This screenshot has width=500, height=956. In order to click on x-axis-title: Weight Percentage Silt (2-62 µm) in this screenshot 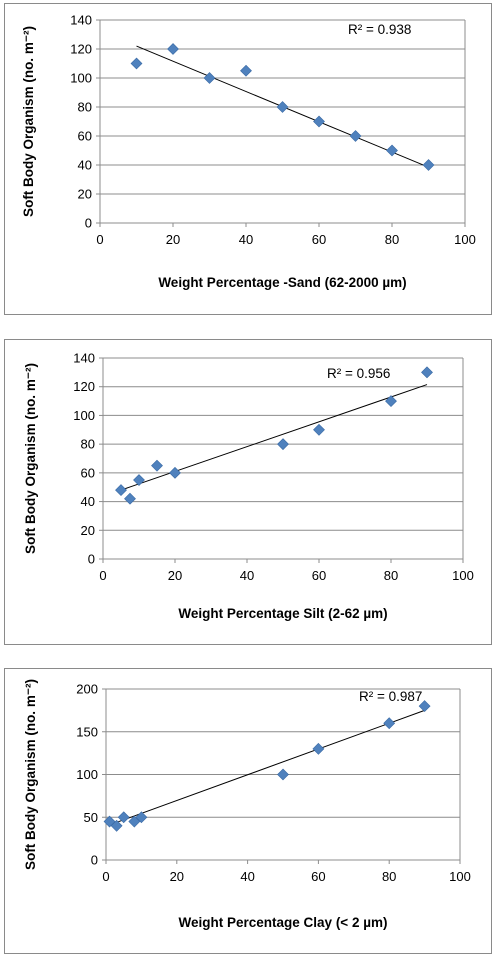, I will do `click(282, 613)`.